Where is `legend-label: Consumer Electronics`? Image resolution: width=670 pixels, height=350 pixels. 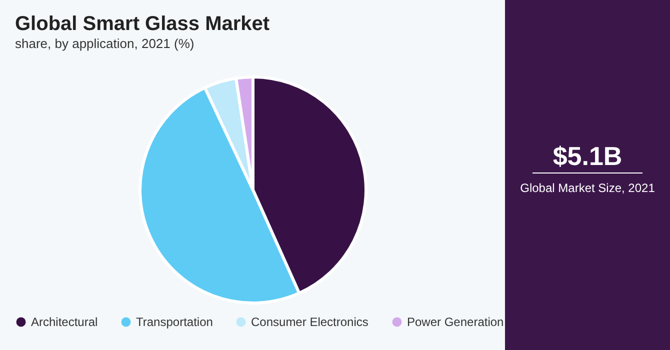
legend-label: Consumer Electronics is located at coordinates (309, 322).